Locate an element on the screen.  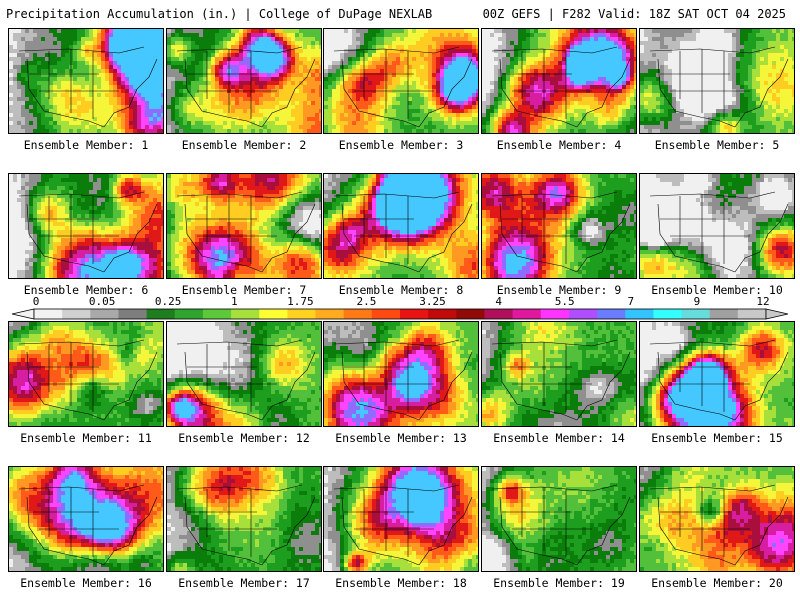
ensemble-panel: Ensemble Member: 18 is located at coordinates (401, 528).